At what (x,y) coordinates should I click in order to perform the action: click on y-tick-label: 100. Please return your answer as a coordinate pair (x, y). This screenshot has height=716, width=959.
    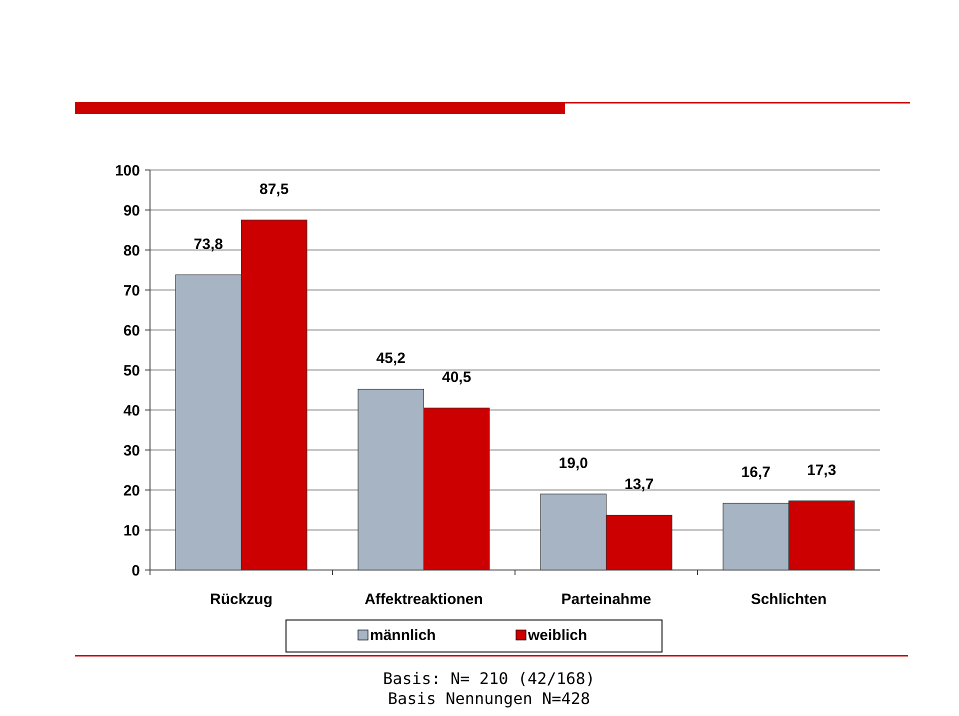
    Looking at the image, I should click on (127, 171).